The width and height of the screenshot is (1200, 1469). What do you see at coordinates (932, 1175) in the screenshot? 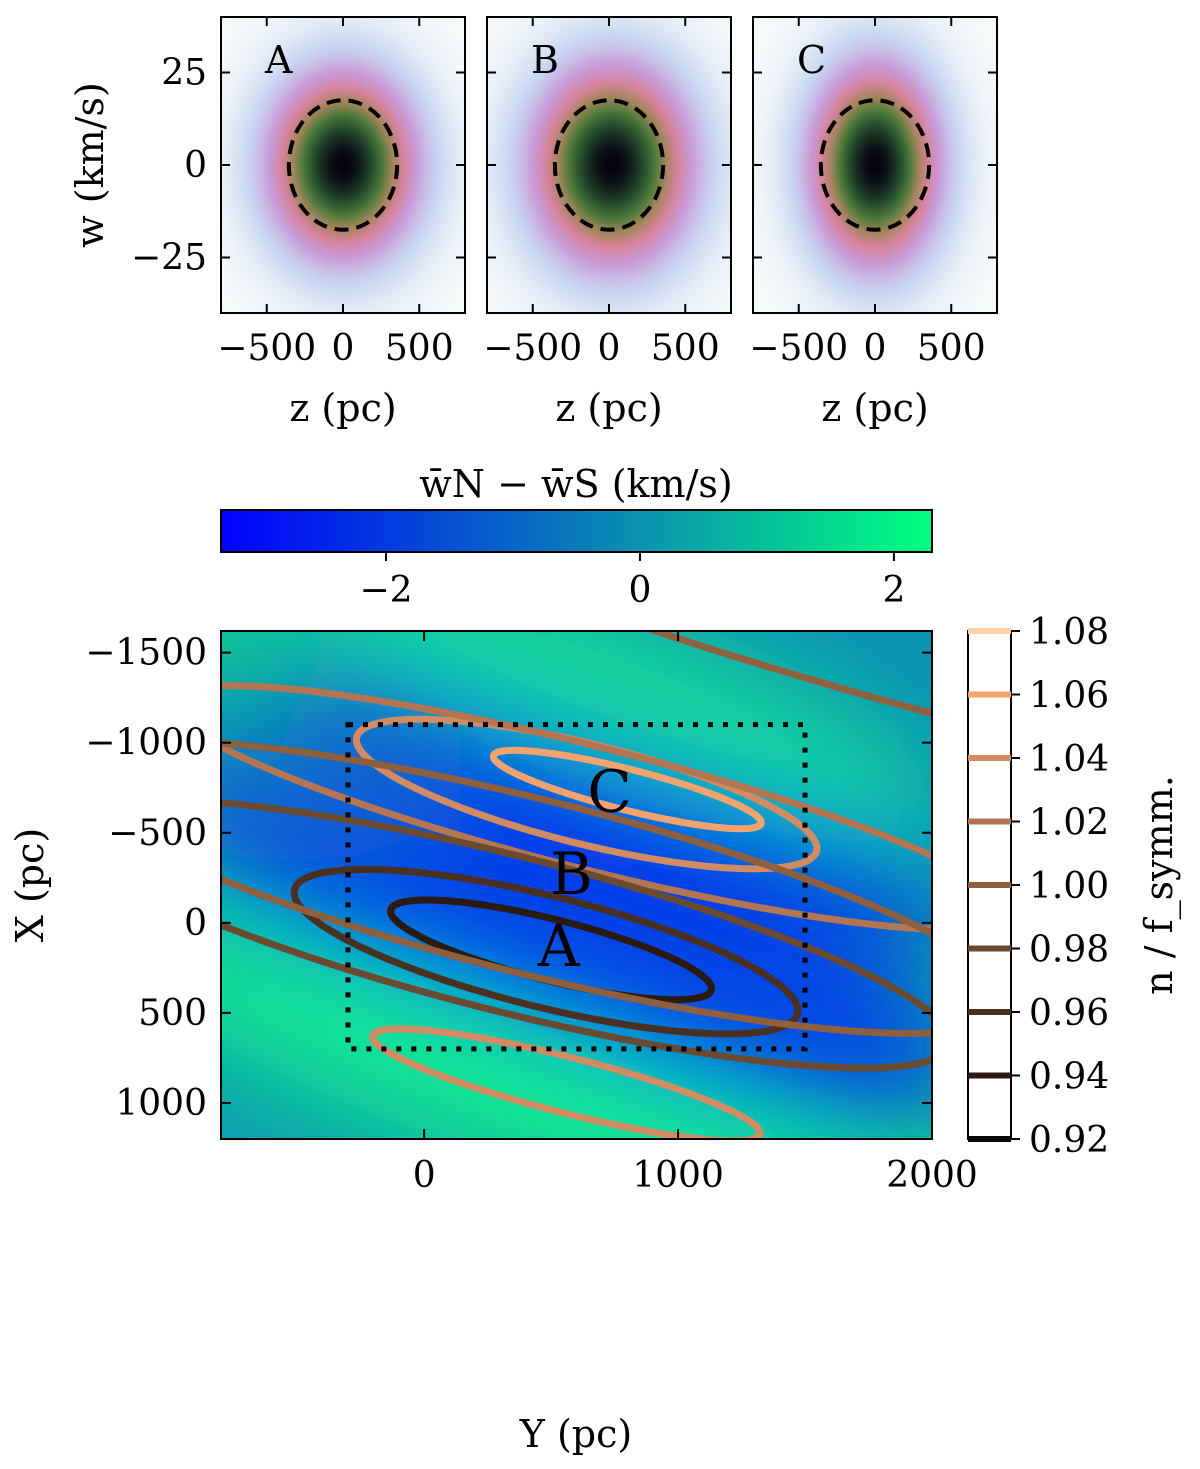
I see `x-tick-label: 2000` at bounding box center [932, 1175].